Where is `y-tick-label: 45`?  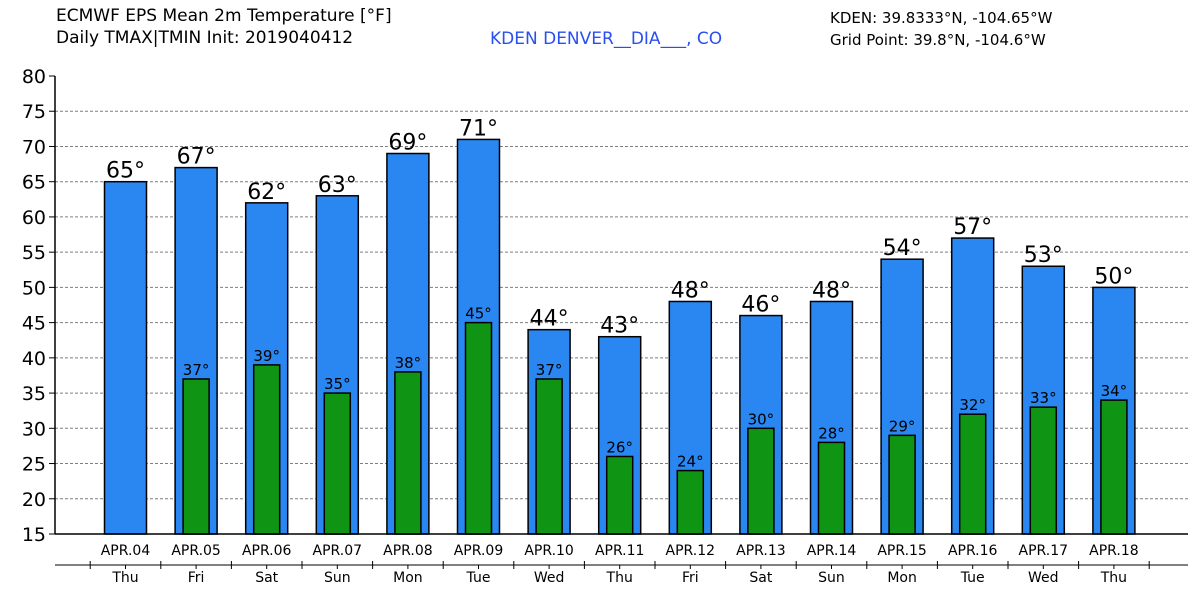 y-tick-label: 45 is located at coordinates (34, 324).